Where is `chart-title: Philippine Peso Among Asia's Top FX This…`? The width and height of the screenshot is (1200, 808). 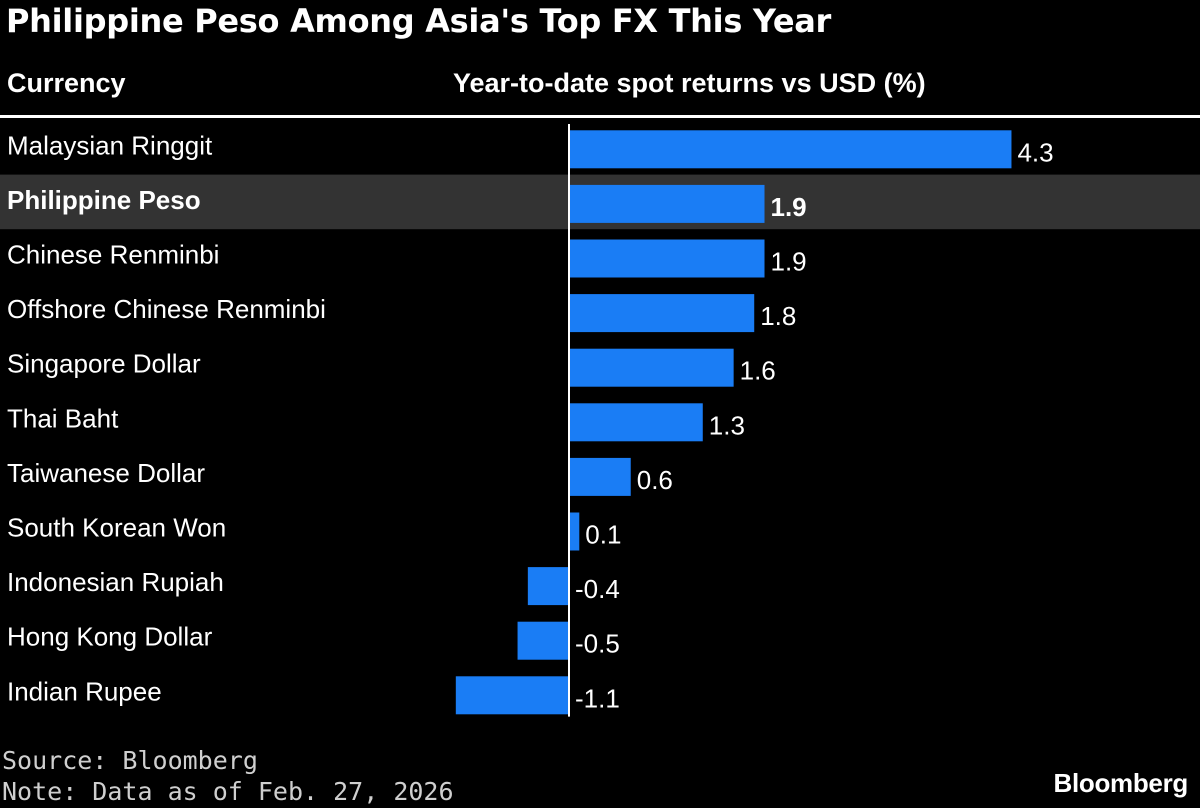
chart-title: Philippine Peso Among Asia's Top FX This… is located at coordinates (419, 21).